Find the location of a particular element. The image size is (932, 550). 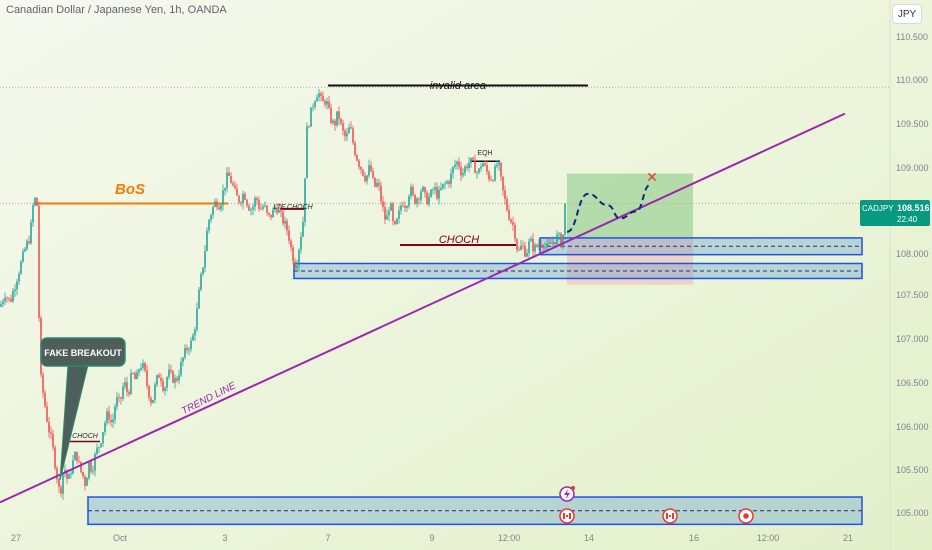

japan-flag-event-icon is located at coordinates (746, 516).